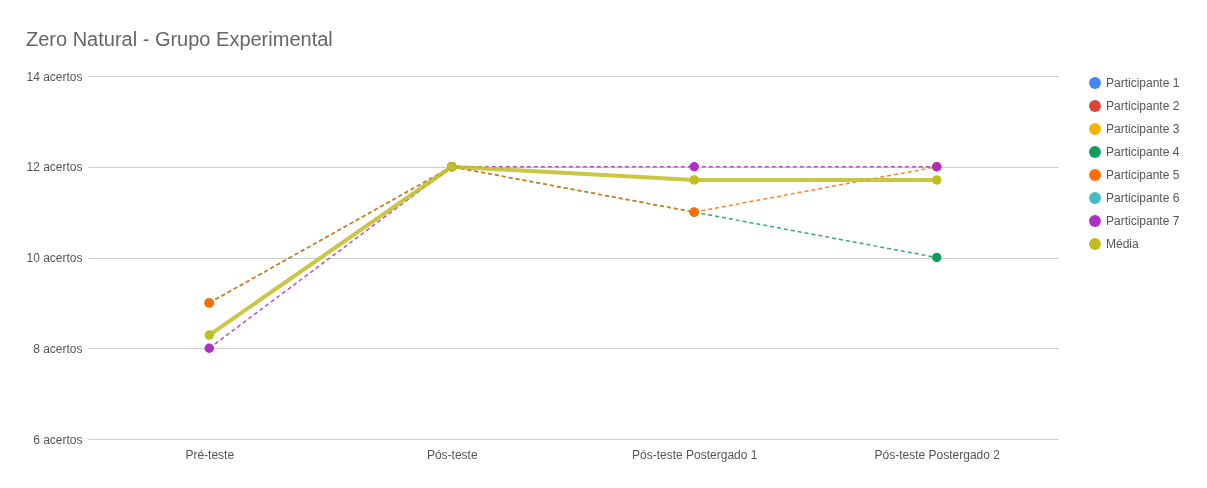 This screenshot has width=1207, height=488. What do you see at coordinates (1143, 221) in the screenshot?
I see `legend-label: Participante 7` at bounding box center [1143, 221].